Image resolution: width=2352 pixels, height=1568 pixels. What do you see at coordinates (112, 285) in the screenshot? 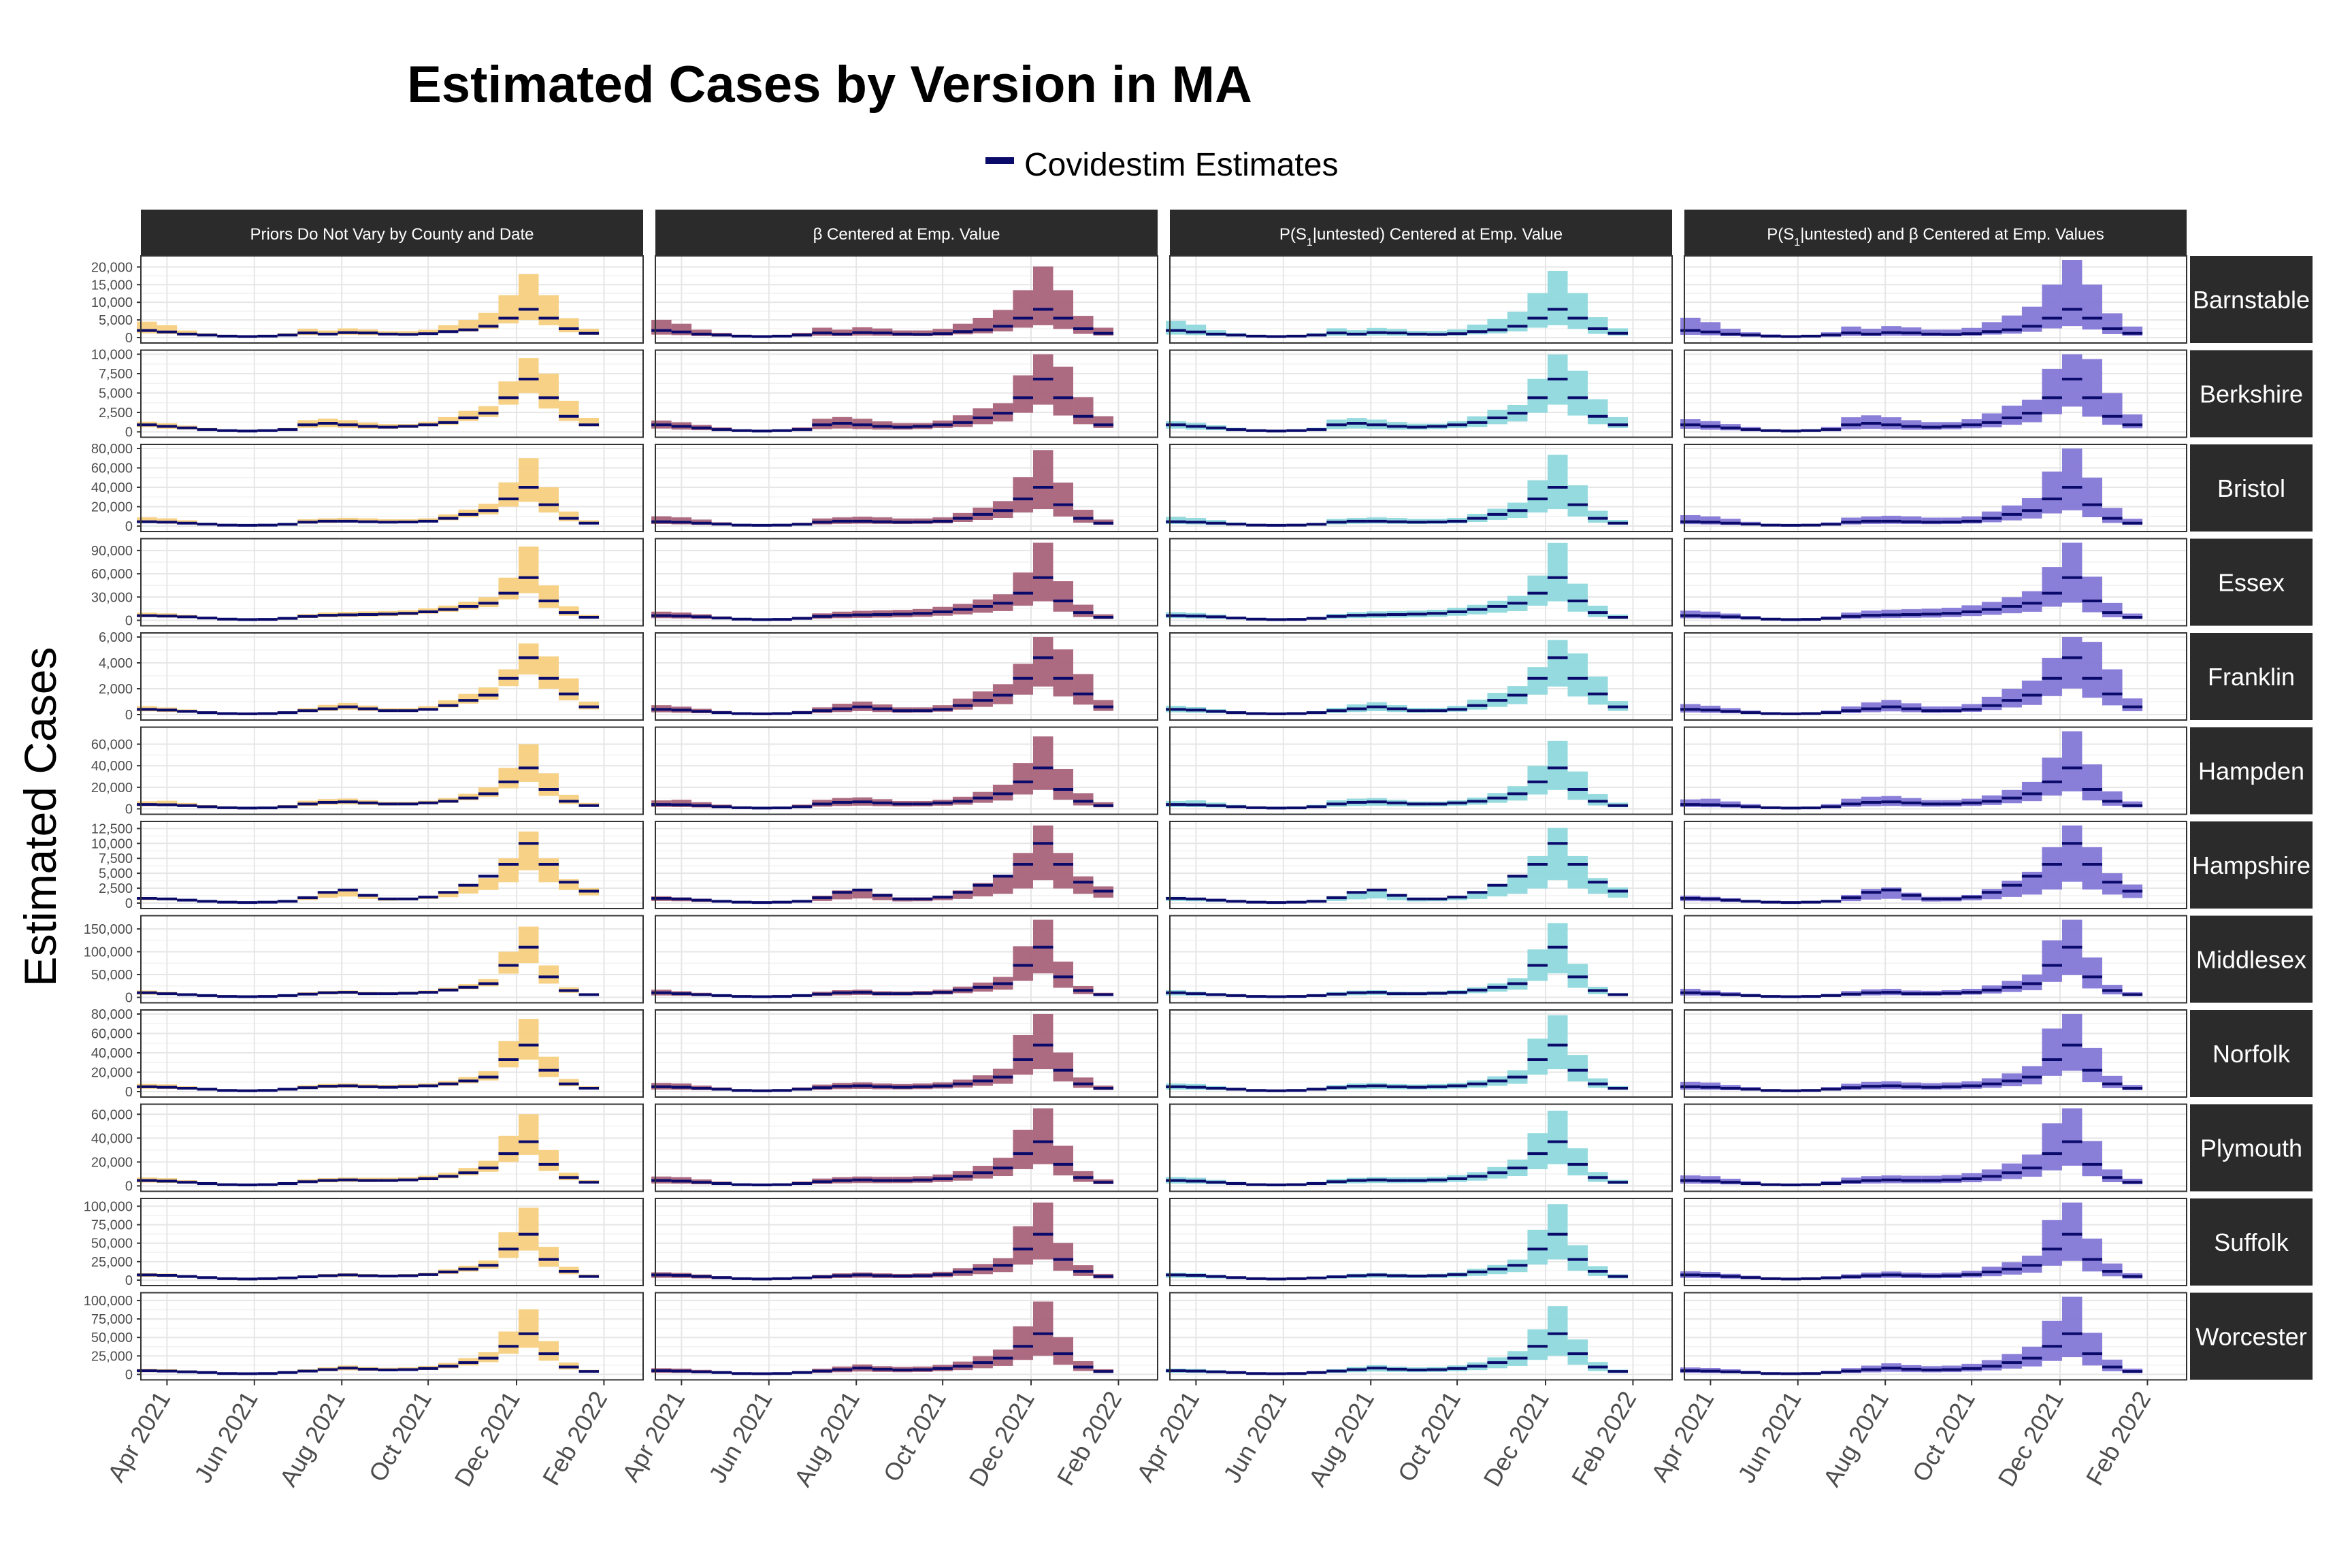
I see `y-tick-label: 15,000` at bounding box center [112, 285].